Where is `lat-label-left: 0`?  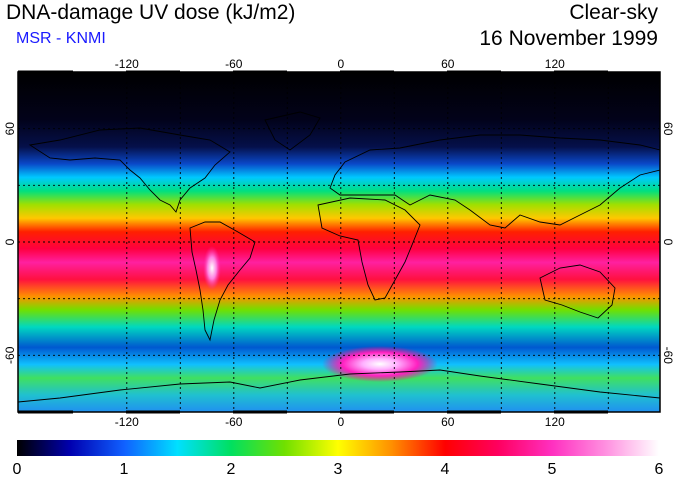
lat-label-left: 0 is located at coordinates (10, 241).